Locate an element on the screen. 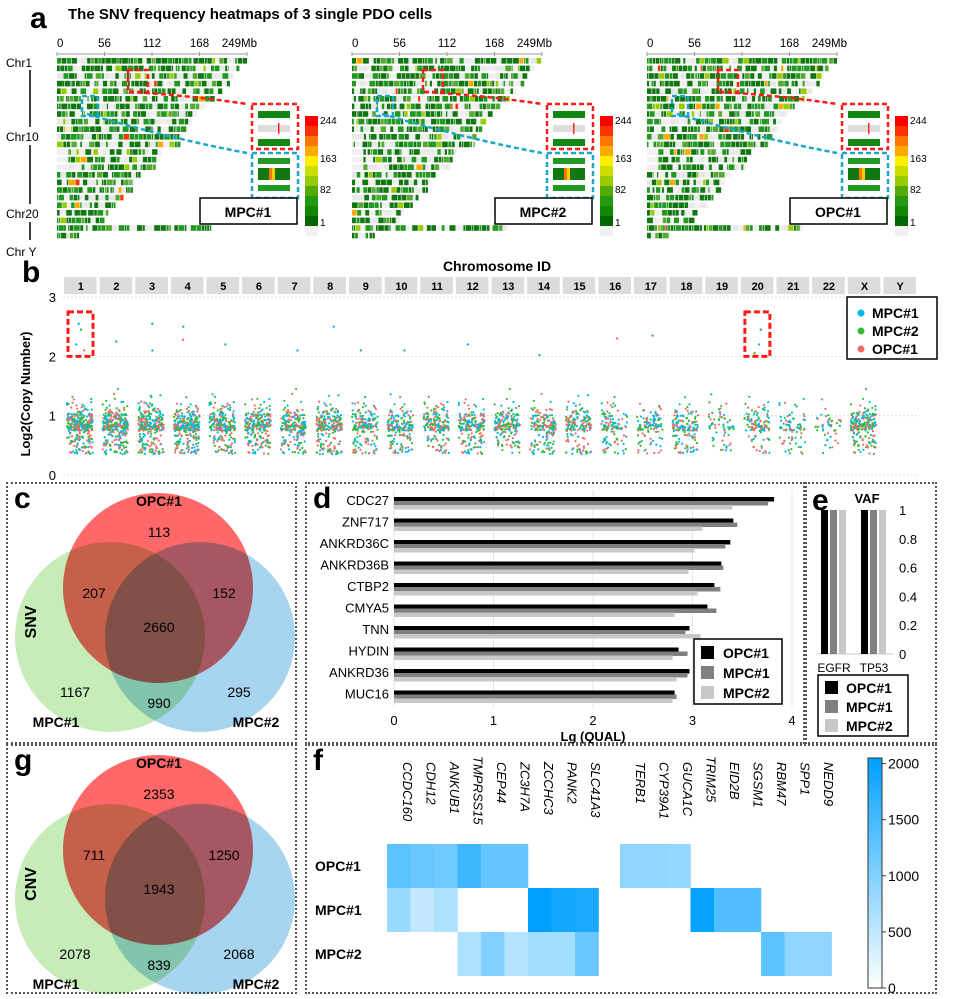  inset-track is located at coordinates (569, 188).